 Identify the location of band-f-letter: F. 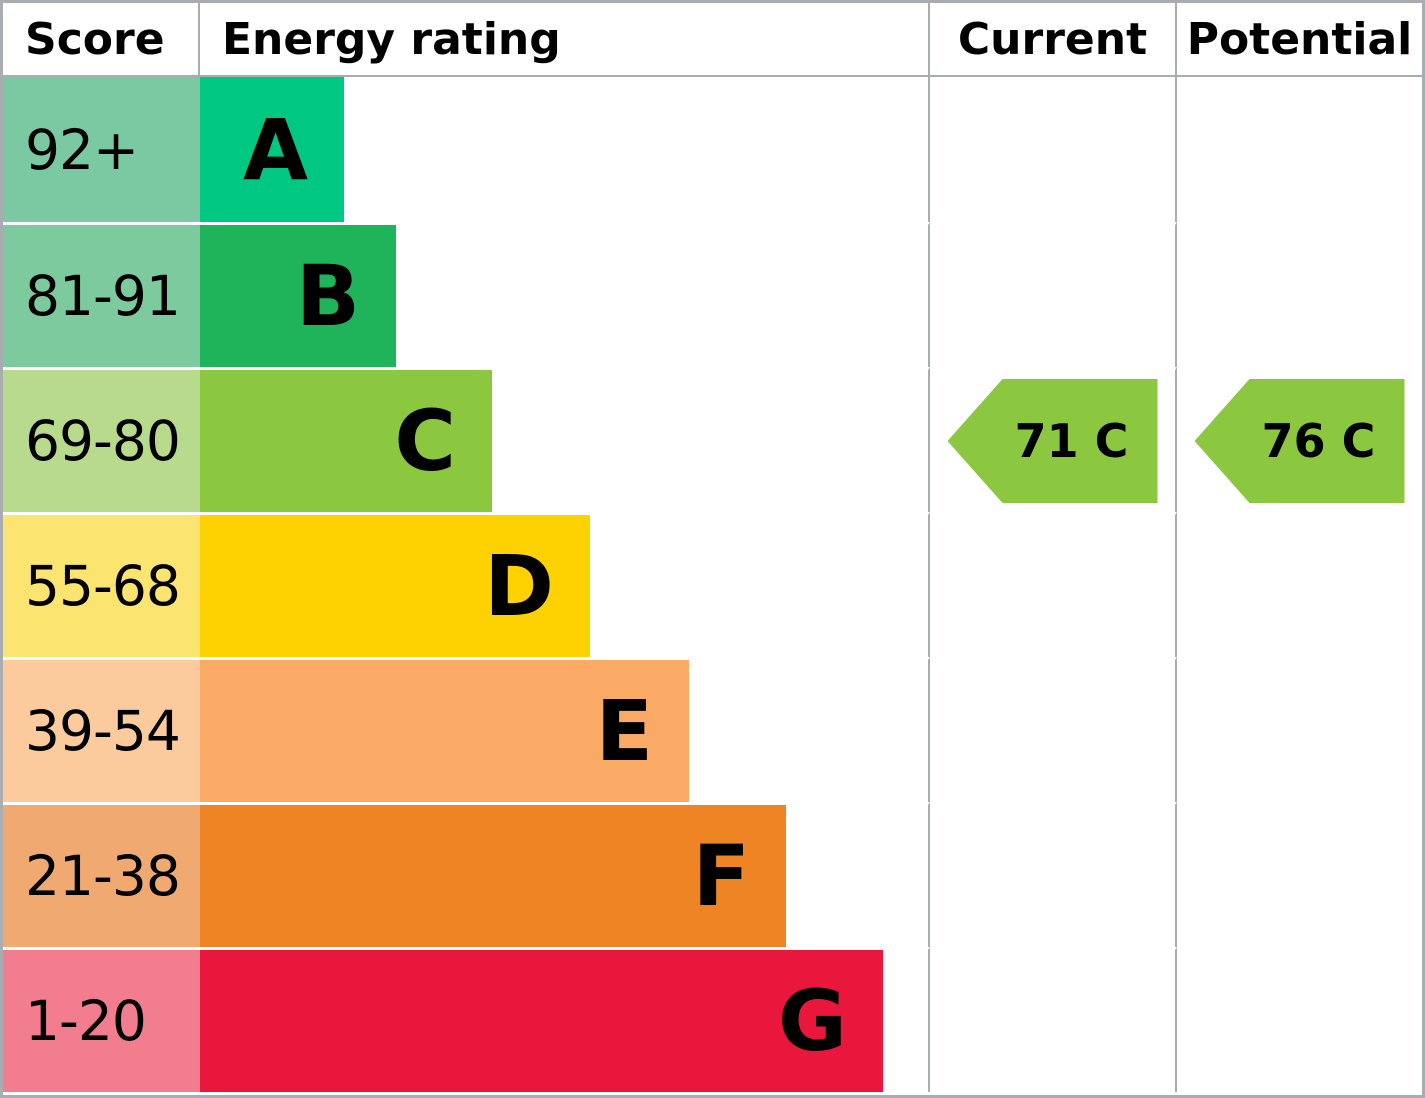
(721, 876).